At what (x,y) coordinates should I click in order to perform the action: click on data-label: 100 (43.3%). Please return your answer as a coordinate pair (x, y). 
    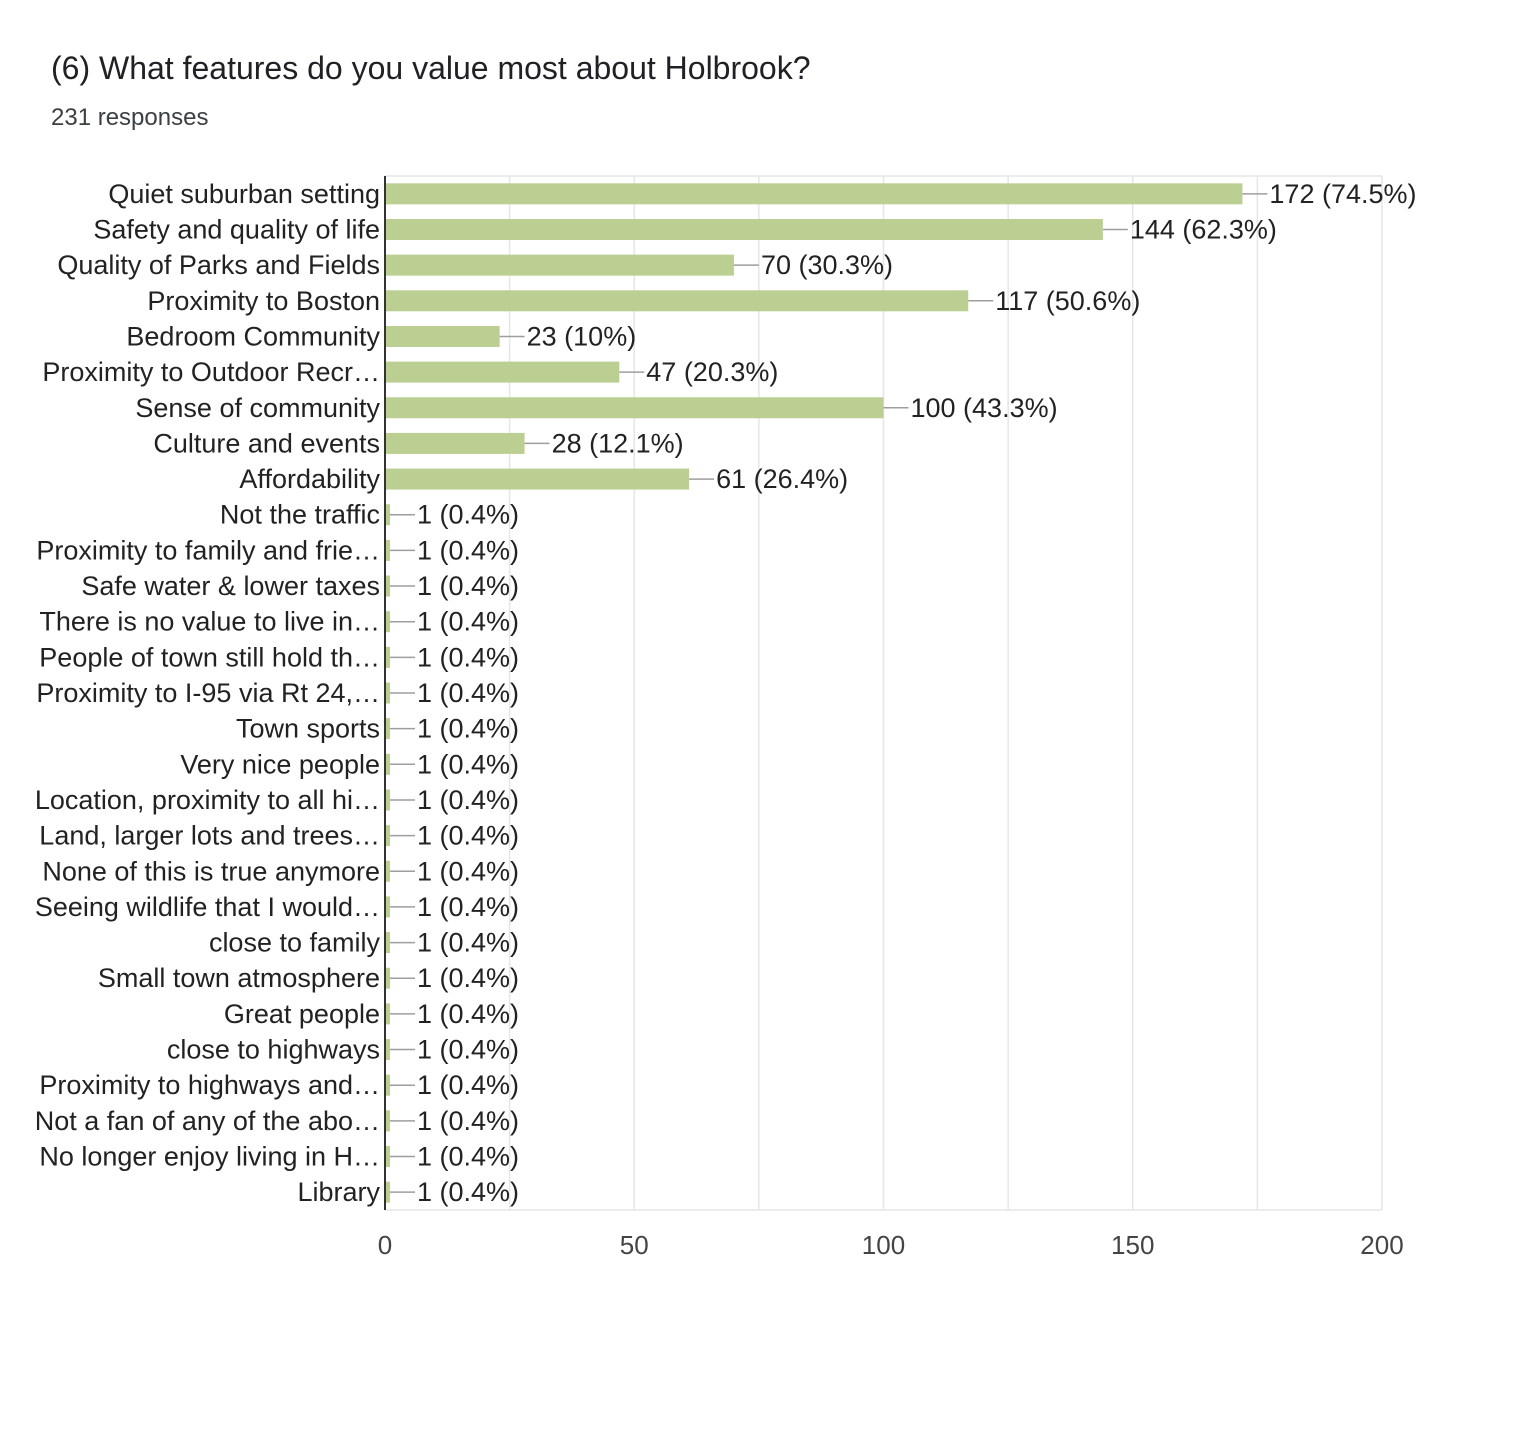
    Looking at the image, I should click on (984, 408).